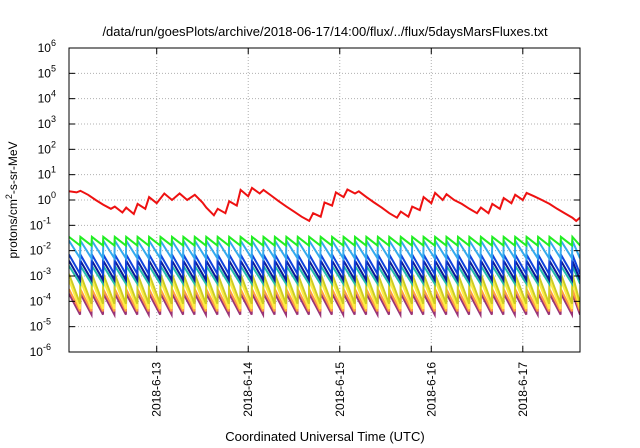 This screenshot has height=448, width=640. Describe the element at coordinates (47, 122) in the screenshot. I see `y-tick-label: 10³` at that location.